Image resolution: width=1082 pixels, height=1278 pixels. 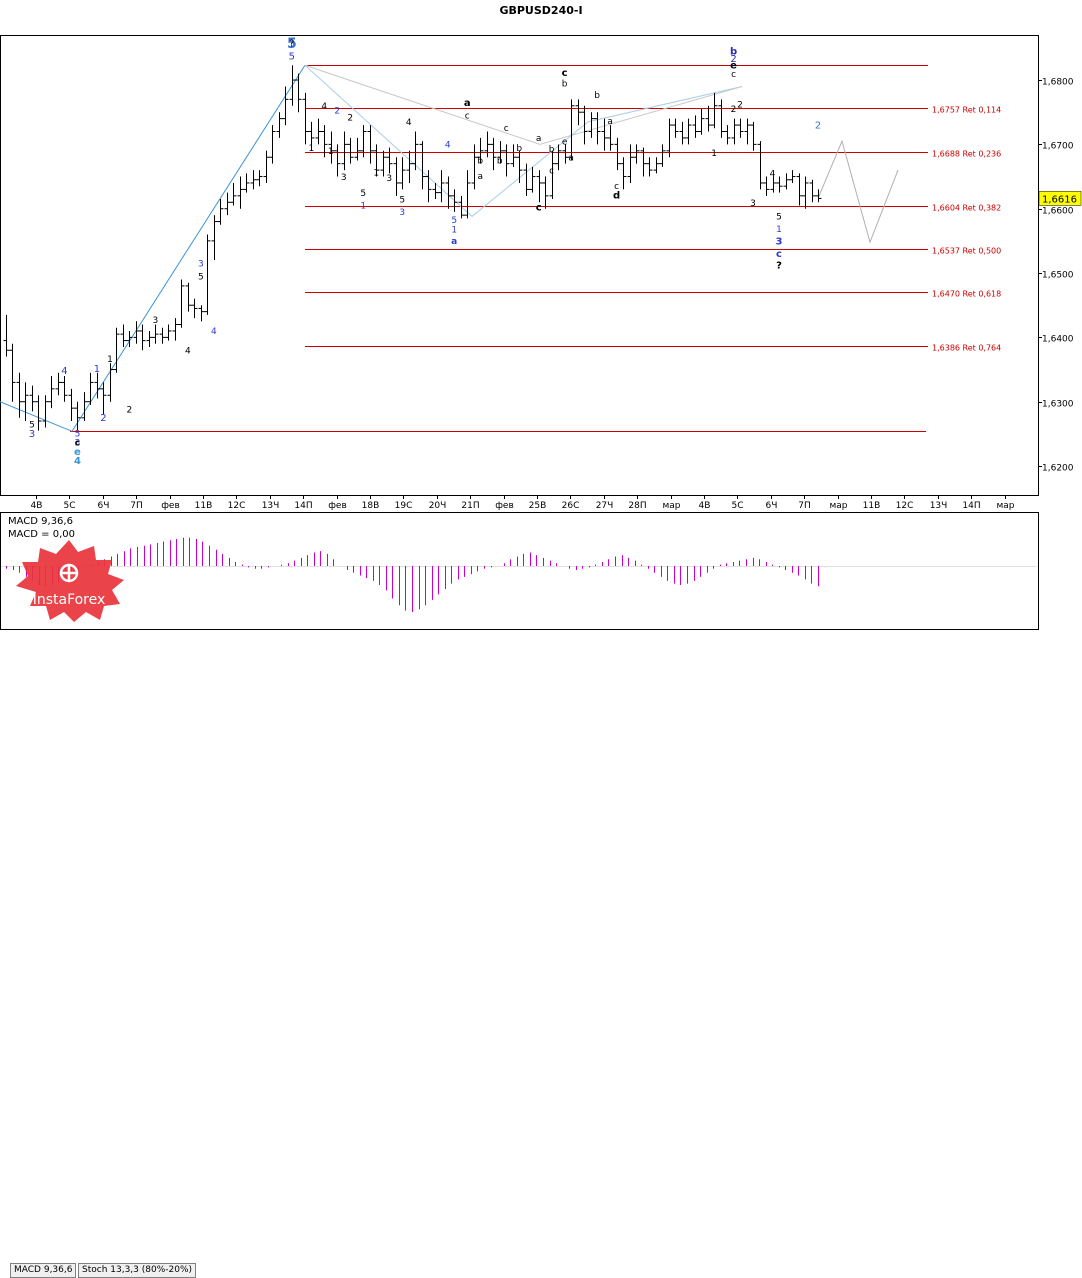 I want to click on price-tick-label: 1,6300, so click(x=1058, y=405).